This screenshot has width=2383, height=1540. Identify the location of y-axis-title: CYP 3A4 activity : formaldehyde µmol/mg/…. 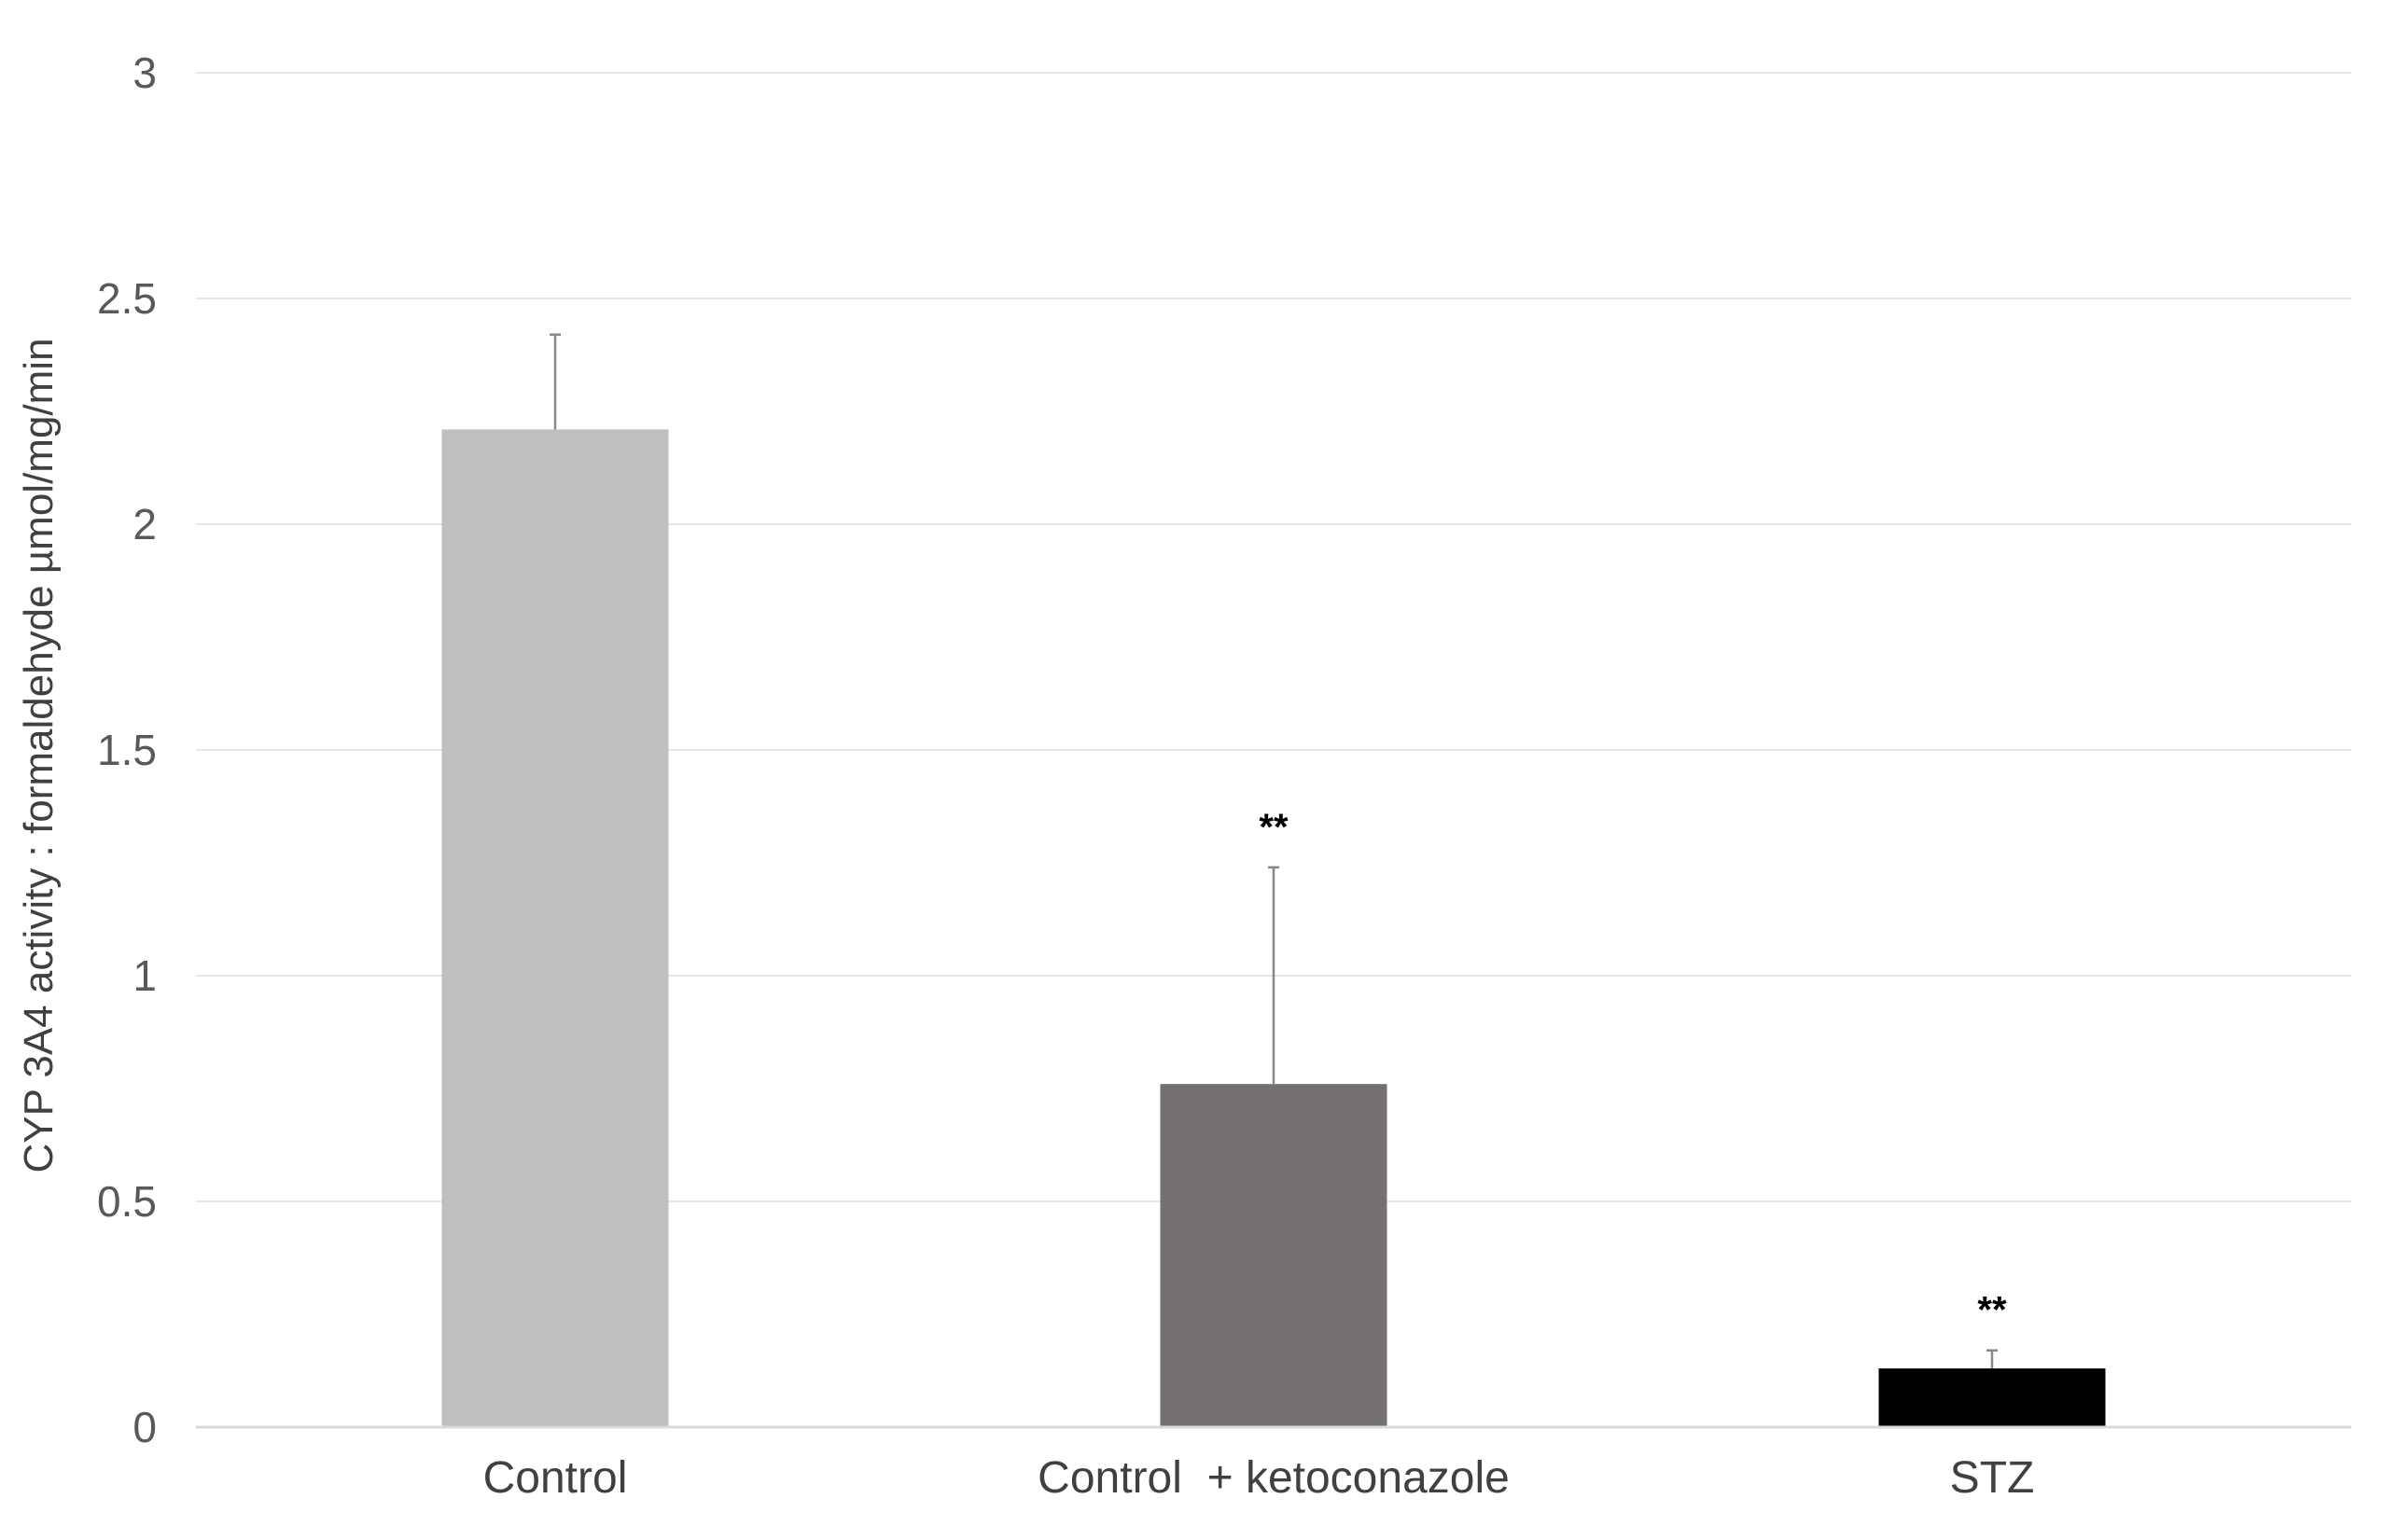
(39, 755).